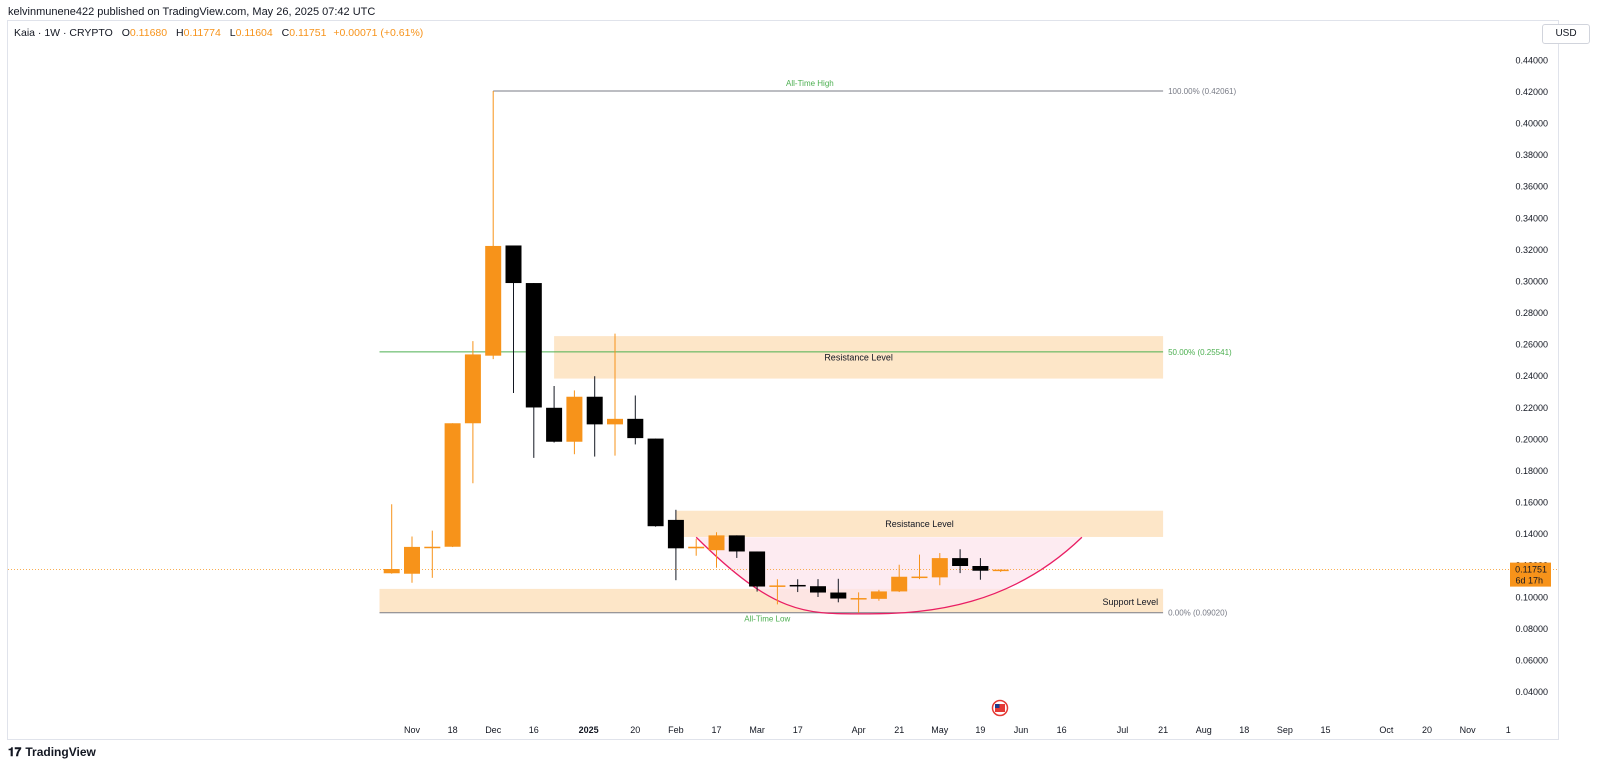 This screenshot has height=783, width=1600. I want to click on all-time-high-label: All-Time High, so click(810, 83).